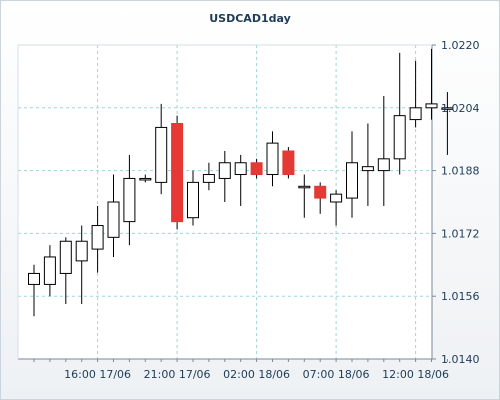 The image size is (500, 400). I want to click on y-tick-label: 1.0140, so click(460, 359).